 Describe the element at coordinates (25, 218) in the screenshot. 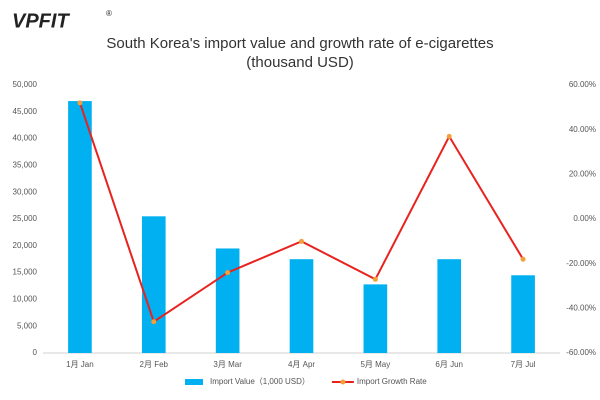

I see `y-tick-label: 25,000` at that location.